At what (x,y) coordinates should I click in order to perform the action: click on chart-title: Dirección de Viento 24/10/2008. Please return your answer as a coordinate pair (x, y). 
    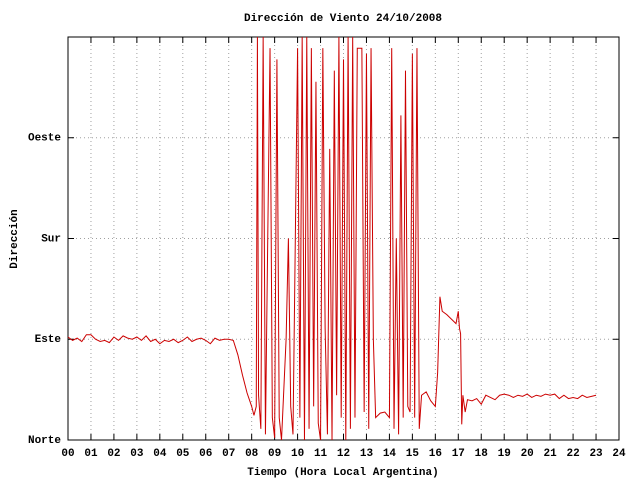
    Looking at the image, I should click on (343, 19).